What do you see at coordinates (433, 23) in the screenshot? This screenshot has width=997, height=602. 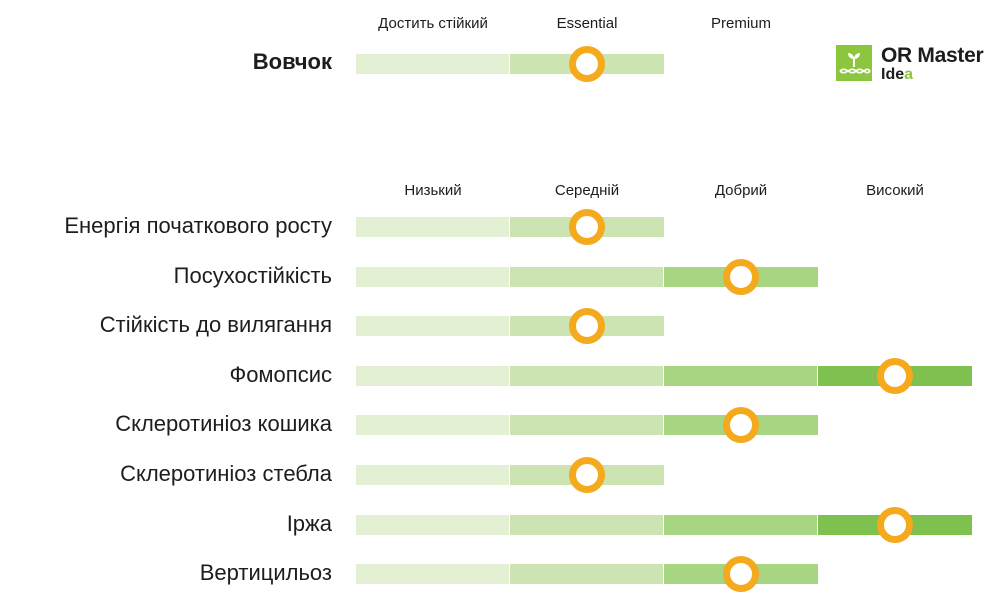 I see `scale-label-1: Достить стійкий` at bounding box center [433, 23].